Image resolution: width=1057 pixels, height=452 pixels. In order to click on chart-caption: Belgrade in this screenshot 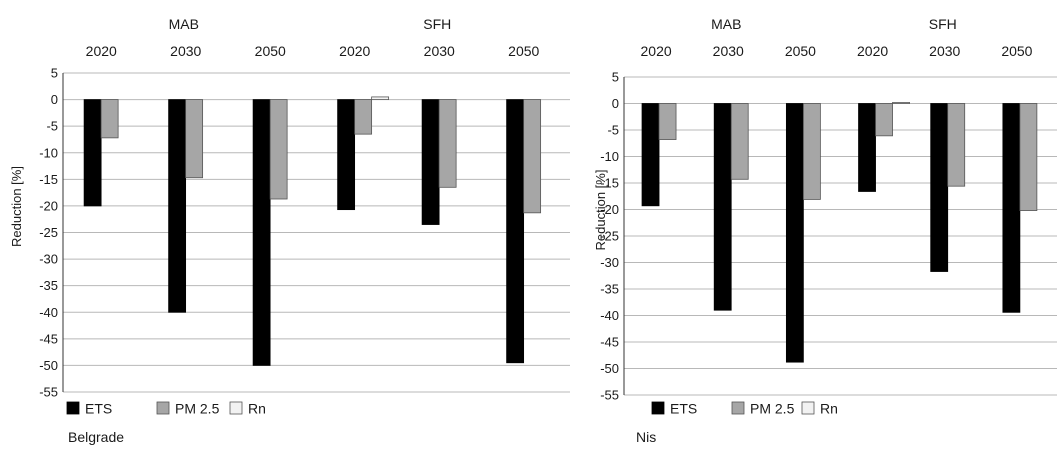, I will do `click(96, 437)`.